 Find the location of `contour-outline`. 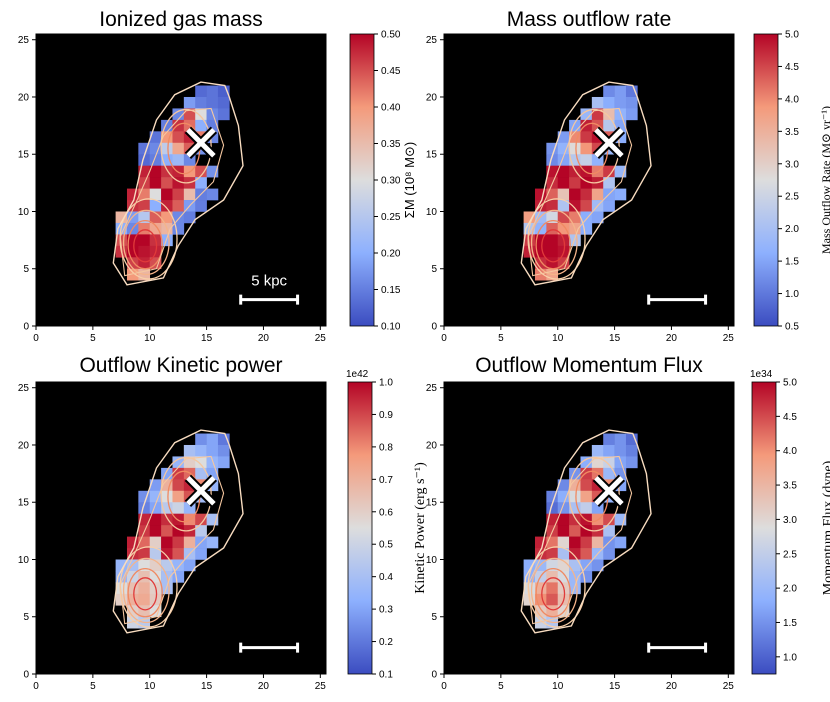

contour-outline is located at coordinates (178, 531).